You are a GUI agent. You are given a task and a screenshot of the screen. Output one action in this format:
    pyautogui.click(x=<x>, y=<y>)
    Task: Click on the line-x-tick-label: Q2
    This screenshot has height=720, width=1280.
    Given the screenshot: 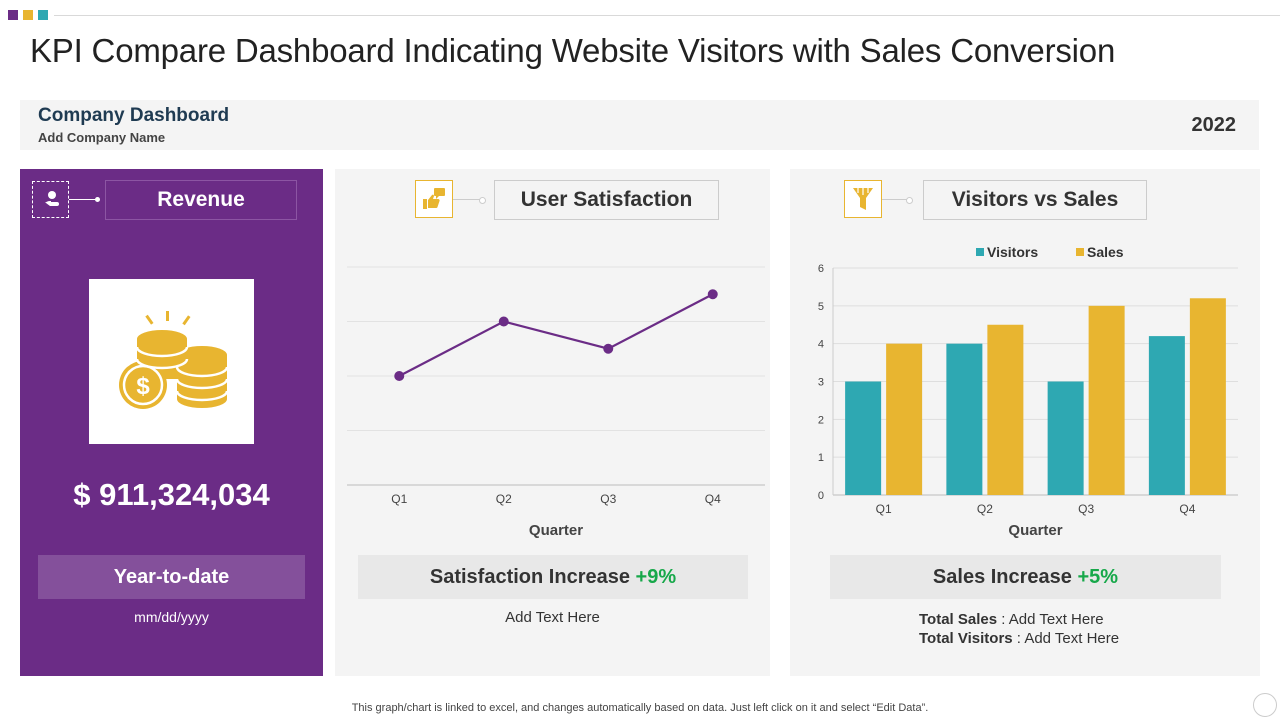 What is the action you would take?
    pyautogui.click(x=504, y=499)
    